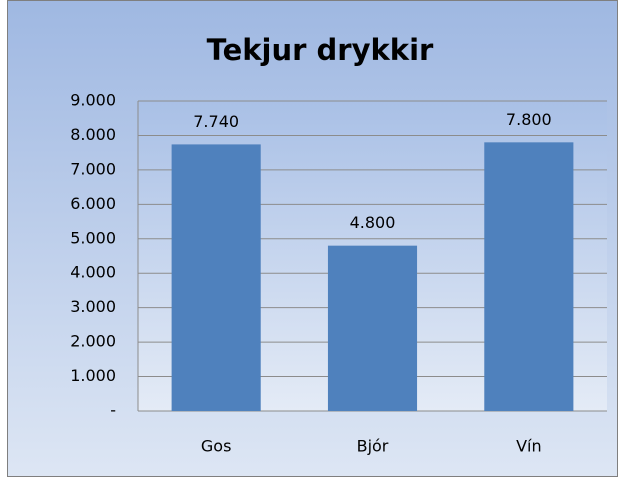 This screenshot has height=481, width=625. What do you see at coordinates (216, 446) in the screenshot?
I see `x-tick-label: Gos` at bounding box center [216, 446].